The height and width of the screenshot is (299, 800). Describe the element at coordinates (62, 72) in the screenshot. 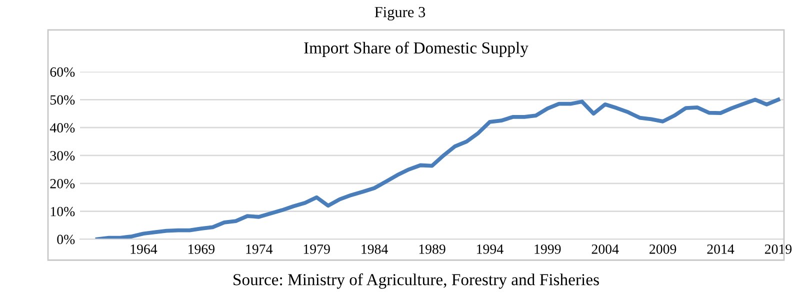

I see `y-tick-label: 60%` at that location.